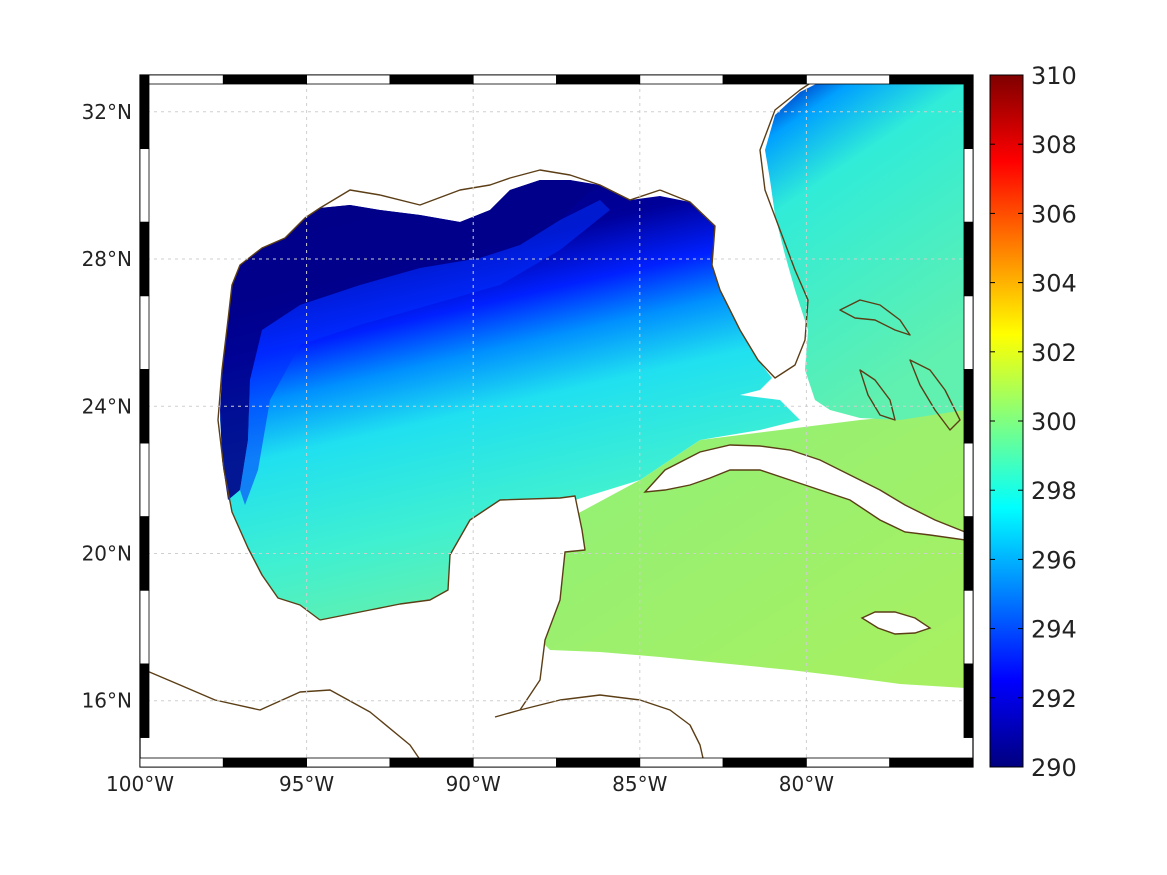 The image size is (1167, 875). I want to click on western-cold-shelf, so click(407, 340).